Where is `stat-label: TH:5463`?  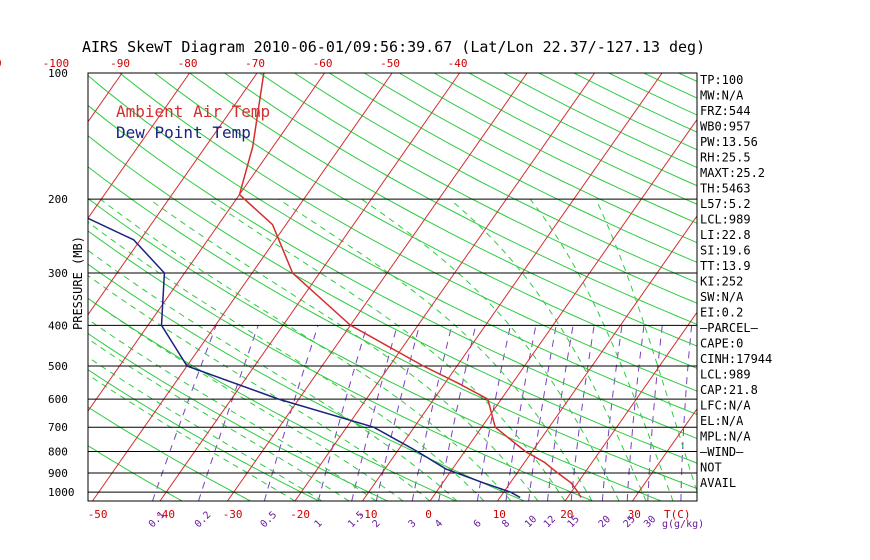 stat-label: TH:5463 is located at coordinates (725, 189).